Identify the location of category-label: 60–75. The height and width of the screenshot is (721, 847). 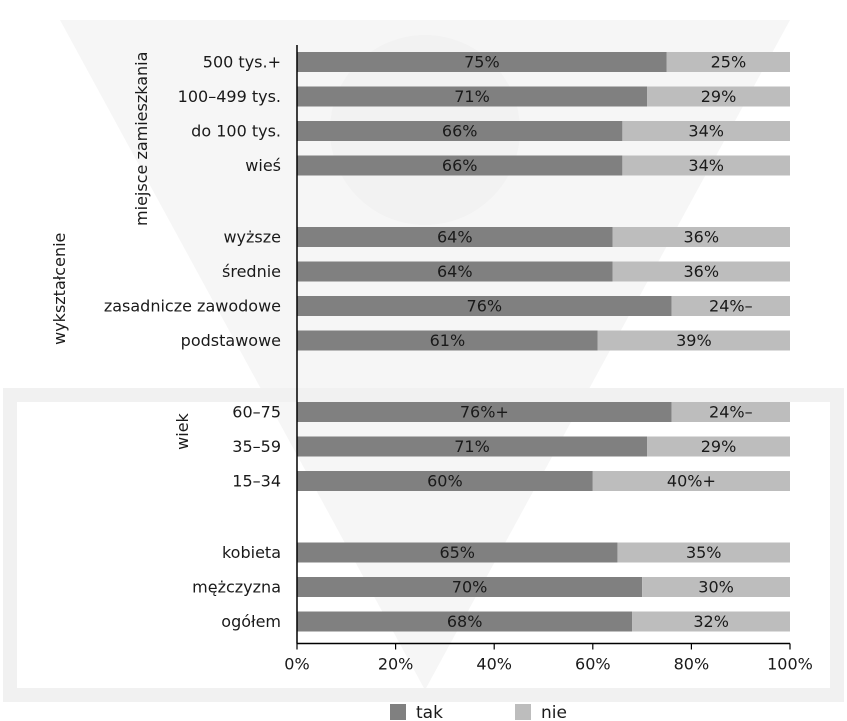
(256, 412).